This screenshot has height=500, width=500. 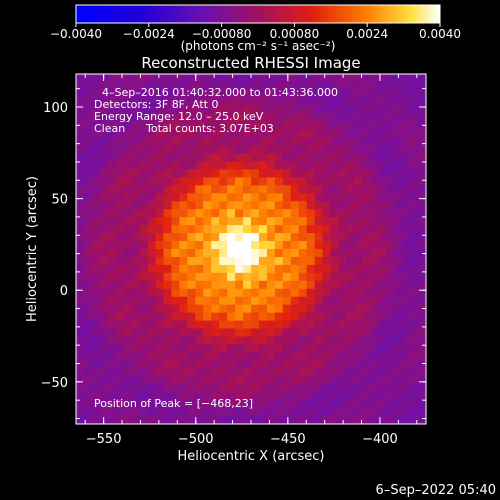 I want to click on y-tick-label: 0, so click(x=64, y=291).